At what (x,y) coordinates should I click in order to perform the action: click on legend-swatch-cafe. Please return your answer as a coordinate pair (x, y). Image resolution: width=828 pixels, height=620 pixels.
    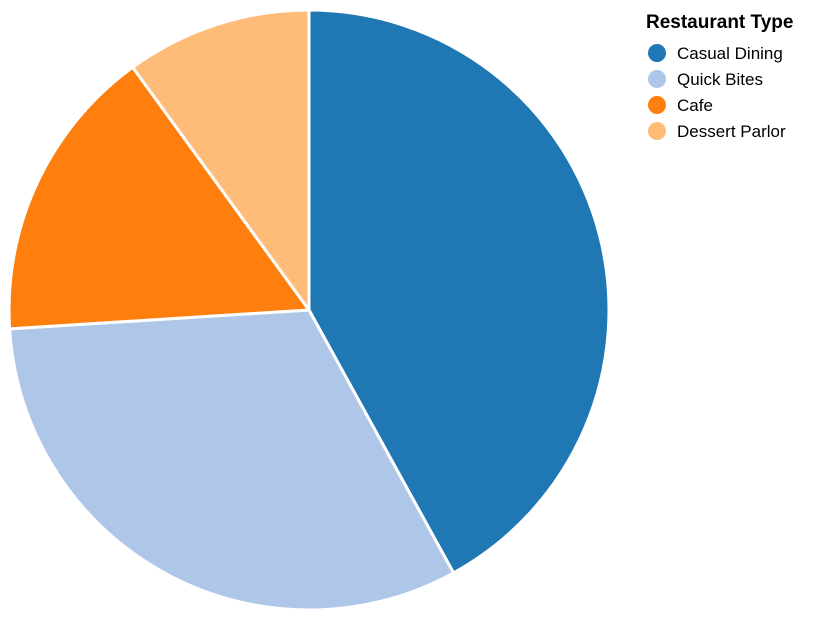
    Looking at the image, I should click on (657, 105).